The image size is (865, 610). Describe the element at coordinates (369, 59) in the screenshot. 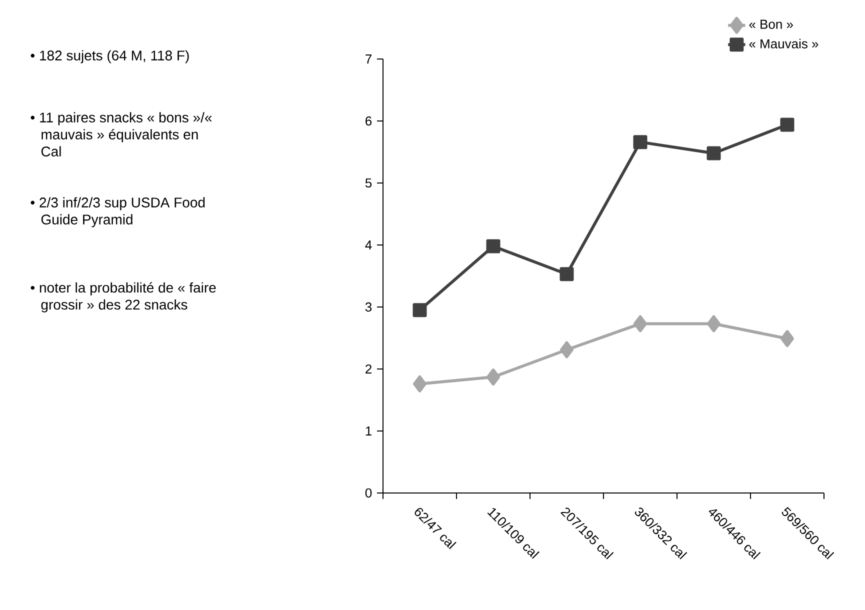

I see `y-tick-label: 7` at that location.